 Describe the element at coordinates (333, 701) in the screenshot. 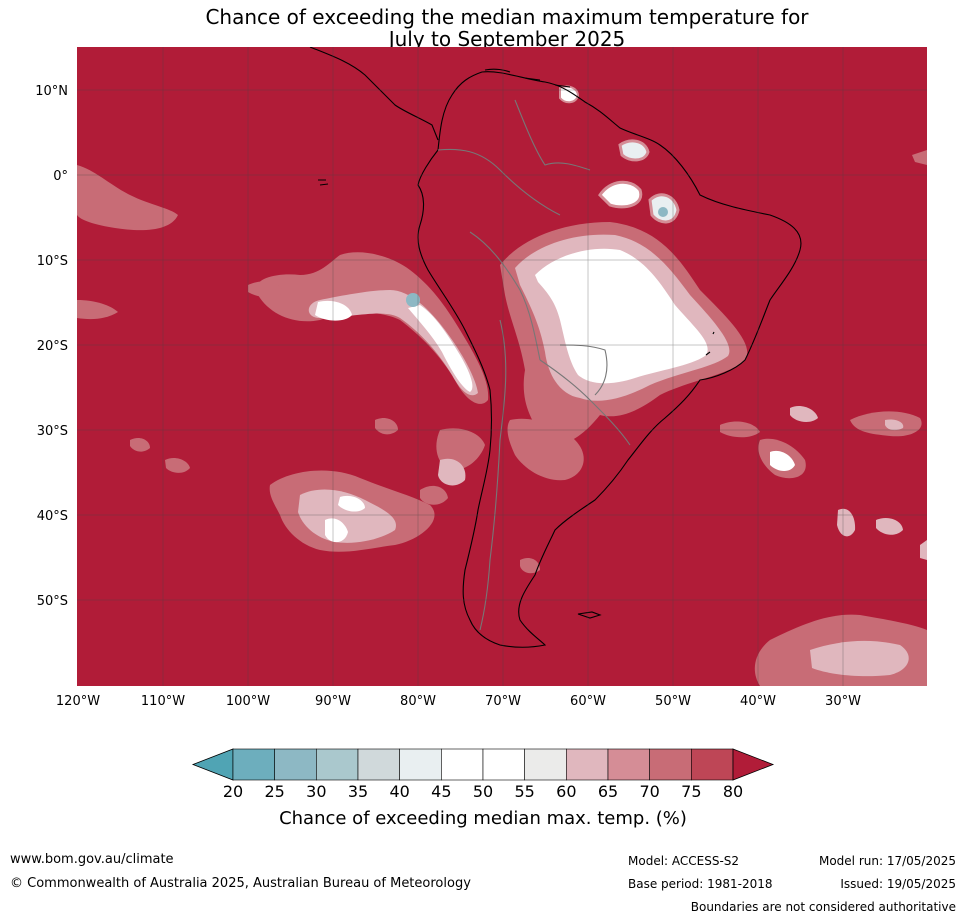

I see `lon-label: 90°W` at that location.